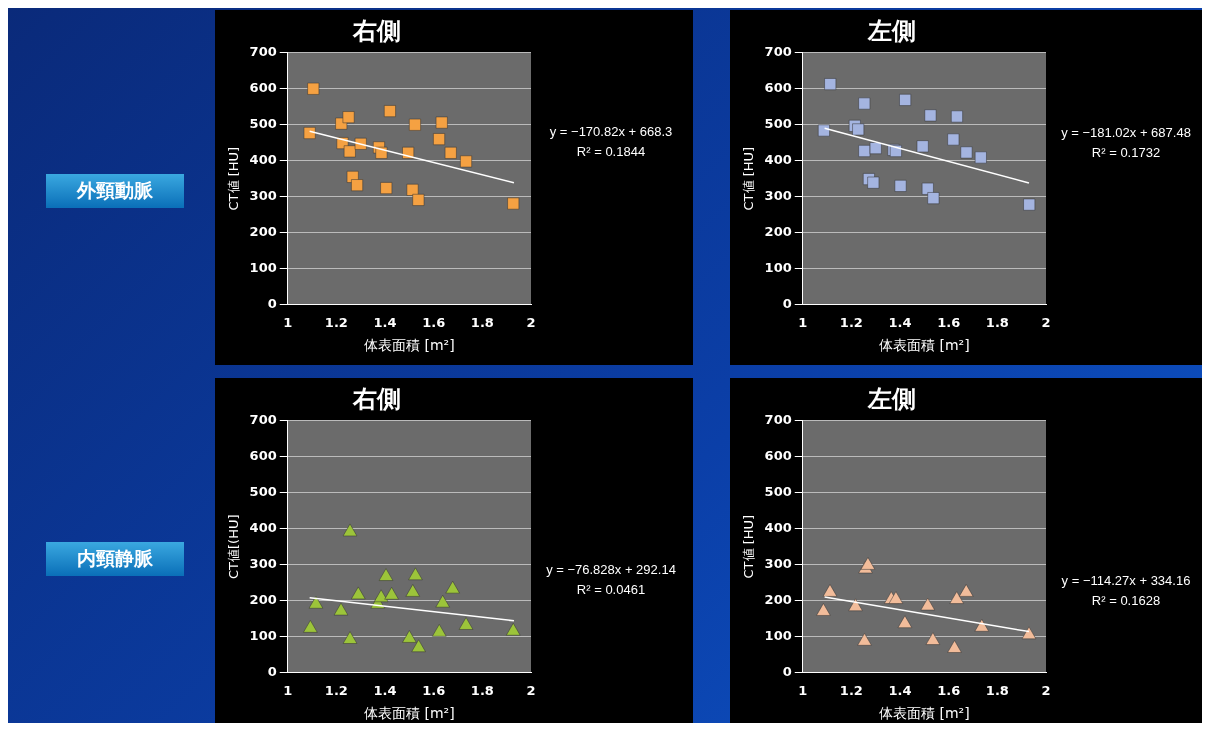  What do you see at coordinates (611, 132) in the screenshot?
I see `text: y = −170.82x + 668.3` at bounding box center [611, 132].